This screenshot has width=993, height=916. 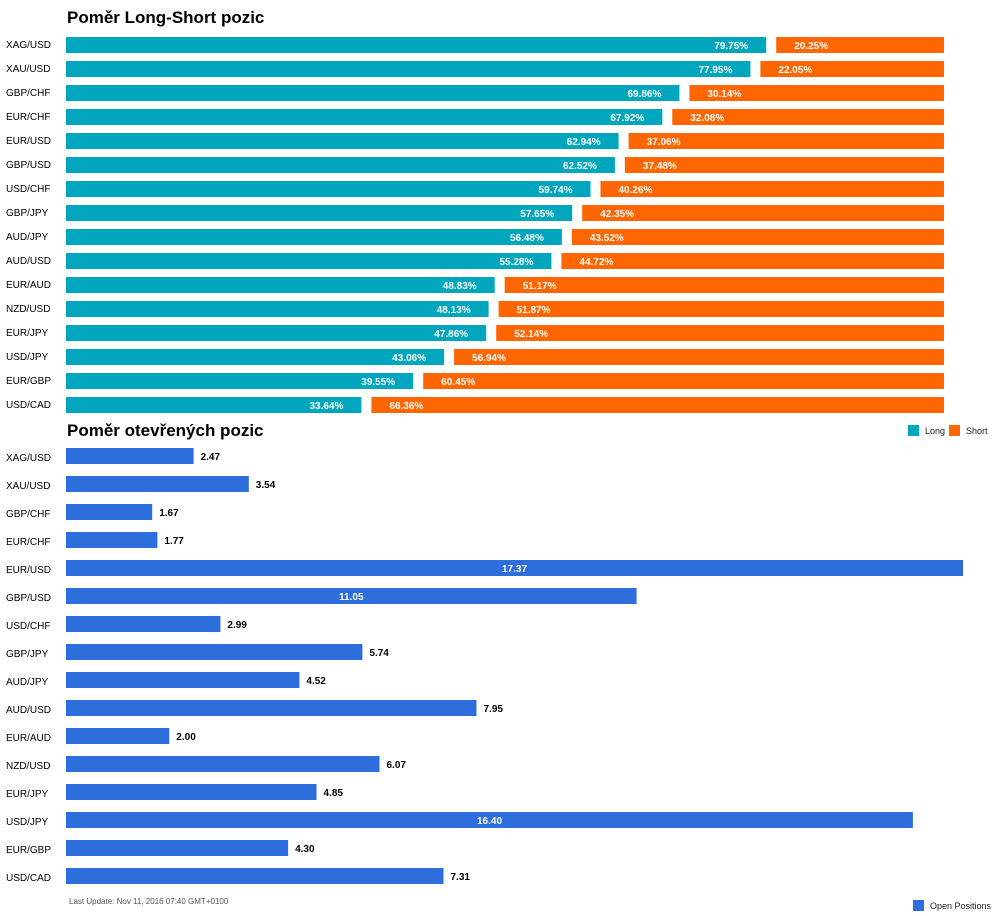 I want to click on short-value-label: 56.94%, so click(x=489, y=358).